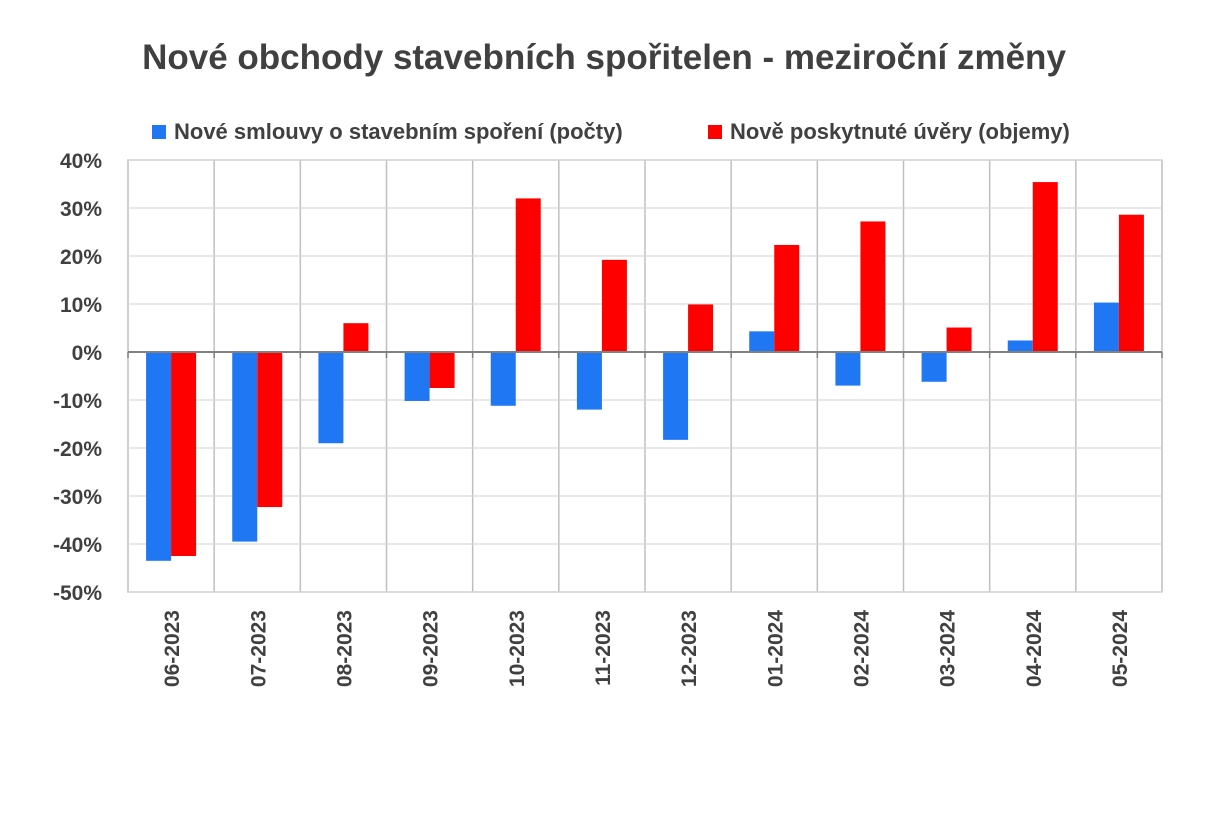 The image size is (1208, 813). Describe the element at coordinates (948, 648) in the screenshot. I see `x-tick-label: 03-2024` at that location.